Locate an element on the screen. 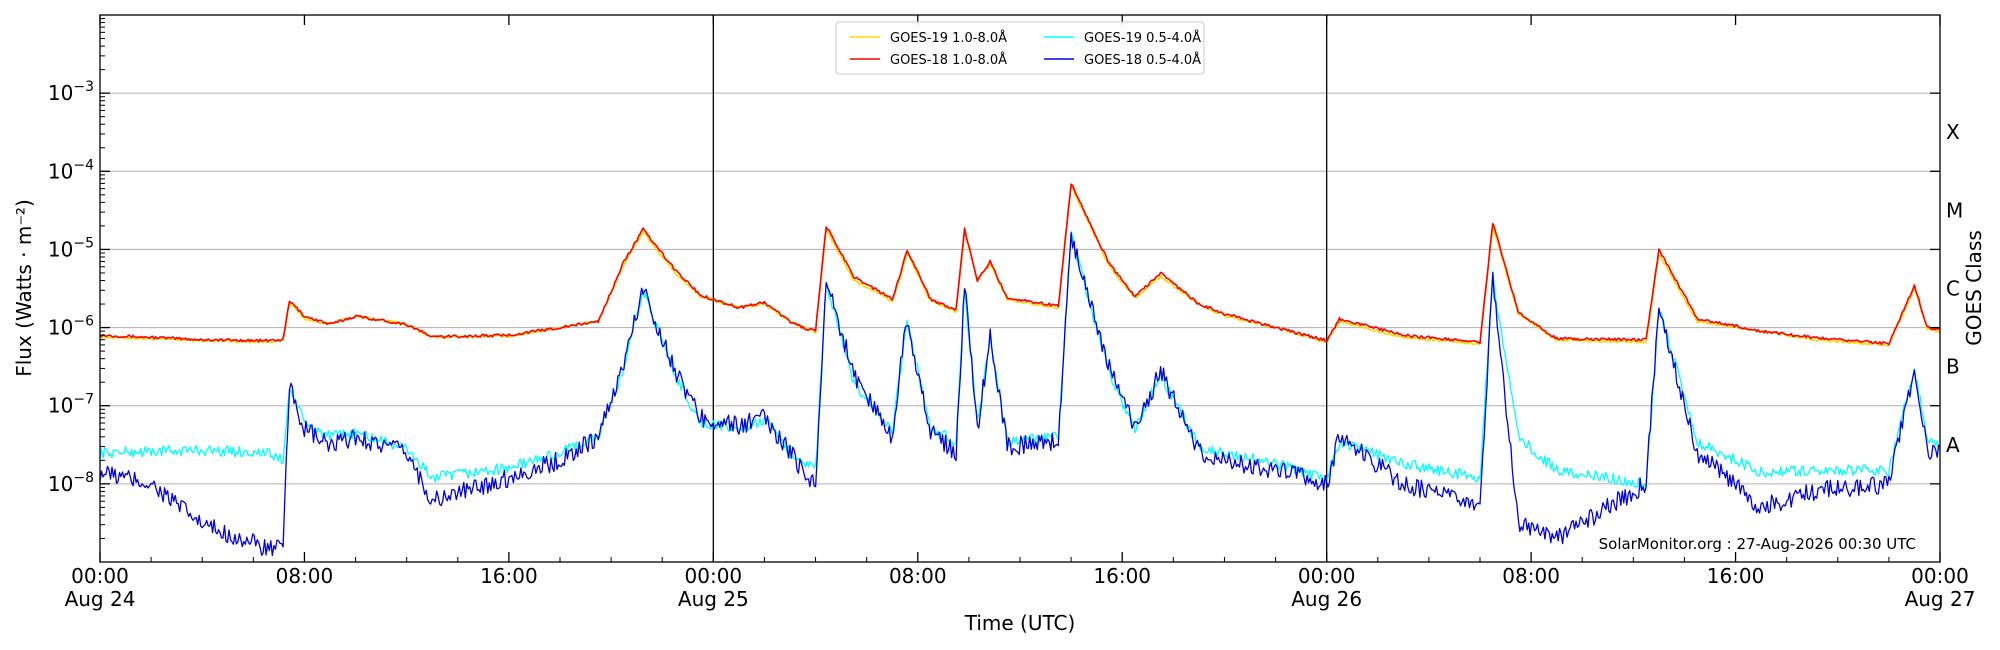 Image resolution: width=2000 pixels, height=650 pixels. x-tick-date-0: Aug 24 is located at coordinates (100, 599).